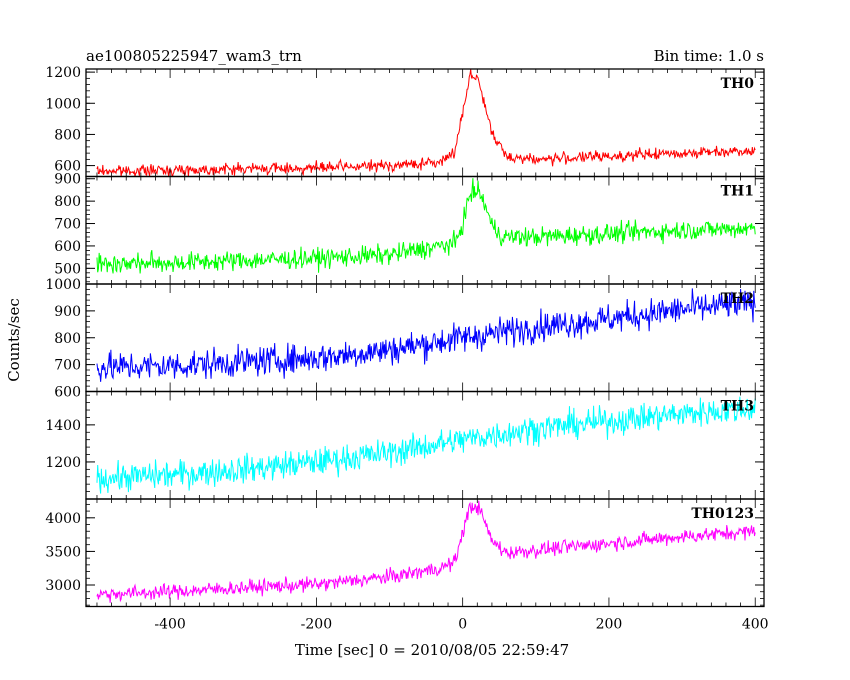 Image resolution: width=850 pixels, height=680 pixels. What do you see at coordinates (609, 625) in the screenshot?
I see `x-tick-label: 200` at bounding box center [609, 625].